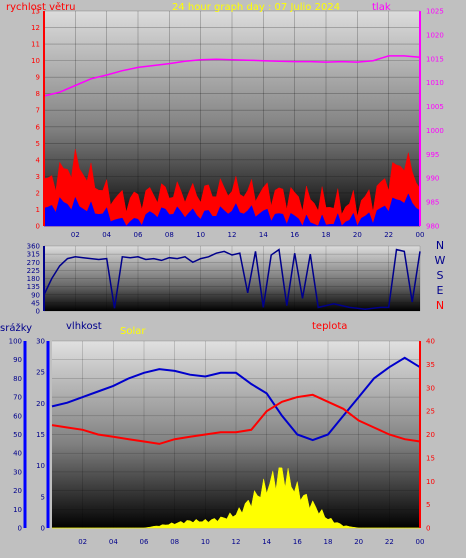  I want to click on humidity-tick-30: 30, so click(17, 472).